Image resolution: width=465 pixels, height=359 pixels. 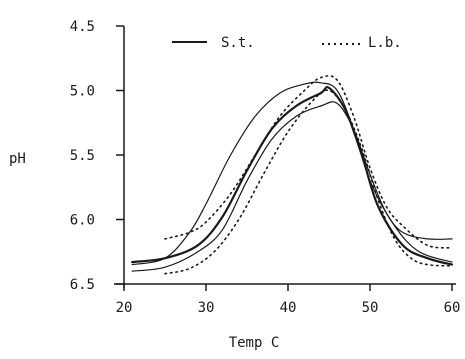 What do you see at coordinates (254, 343) in the screenshot?
I see `x-axis-title: Temp C` at bounding box center [254, 343].